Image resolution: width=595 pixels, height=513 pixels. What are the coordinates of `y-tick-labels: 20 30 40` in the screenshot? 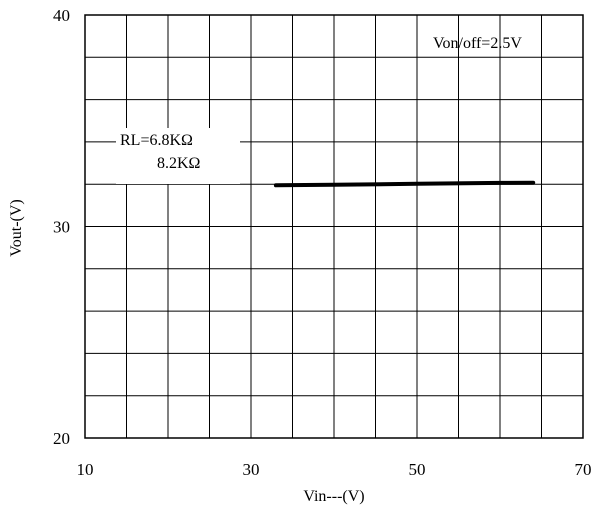 It's located at (61, 227).